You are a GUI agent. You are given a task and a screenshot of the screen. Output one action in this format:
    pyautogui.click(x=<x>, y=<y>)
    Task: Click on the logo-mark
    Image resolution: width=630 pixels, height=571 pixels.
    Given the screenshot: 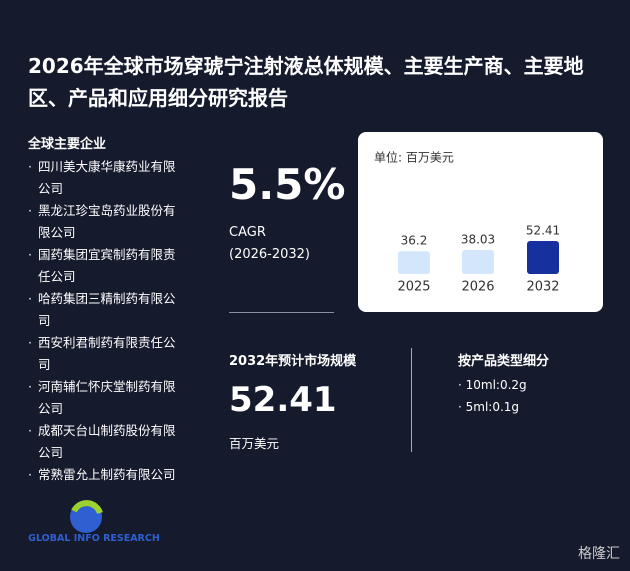 What is the action you would take?
    pyautogui.click(x=87, y=507)
    